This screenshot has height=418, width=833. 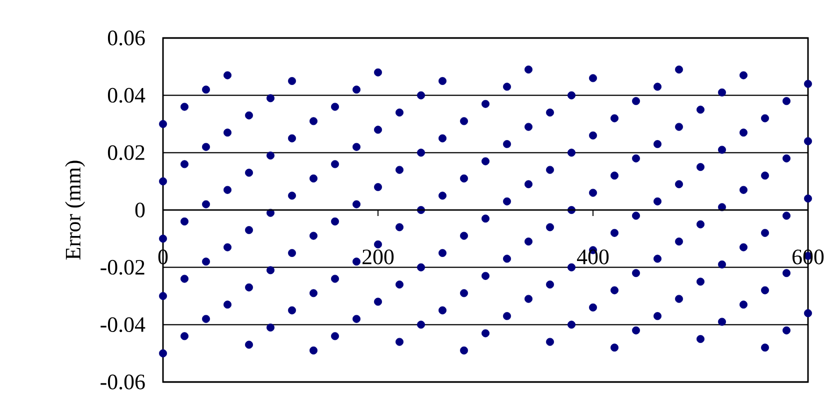 I want to click on y-tick-label: -0.06, so click(x=122, y=382).